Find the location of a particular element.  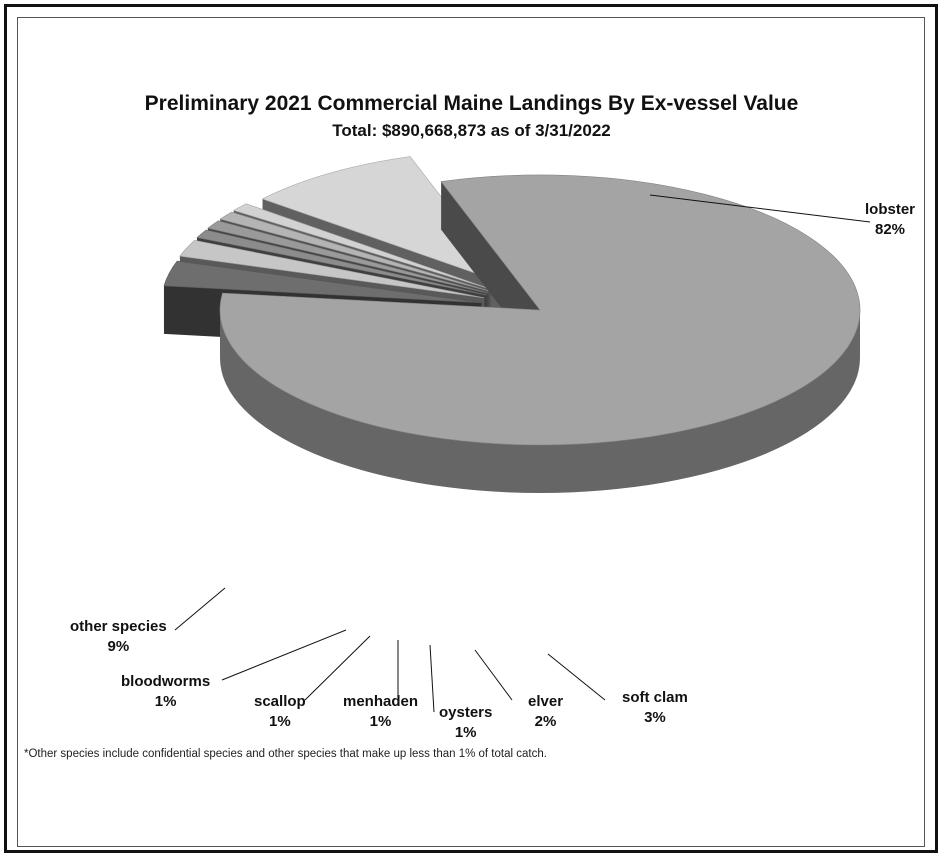

leader-line-soft-clam is located at coordinates (576, 677).